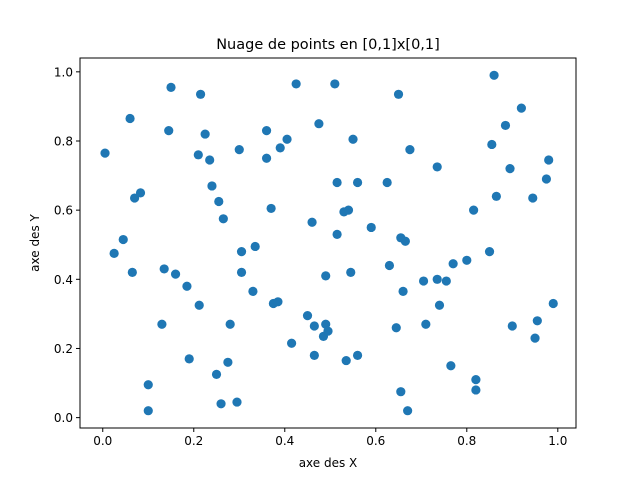 This screenshot has height=484, width=640. Describe the element at coordinates (63, 141) in the screenshot. I see `y-tick-label: 0.8` at that location.